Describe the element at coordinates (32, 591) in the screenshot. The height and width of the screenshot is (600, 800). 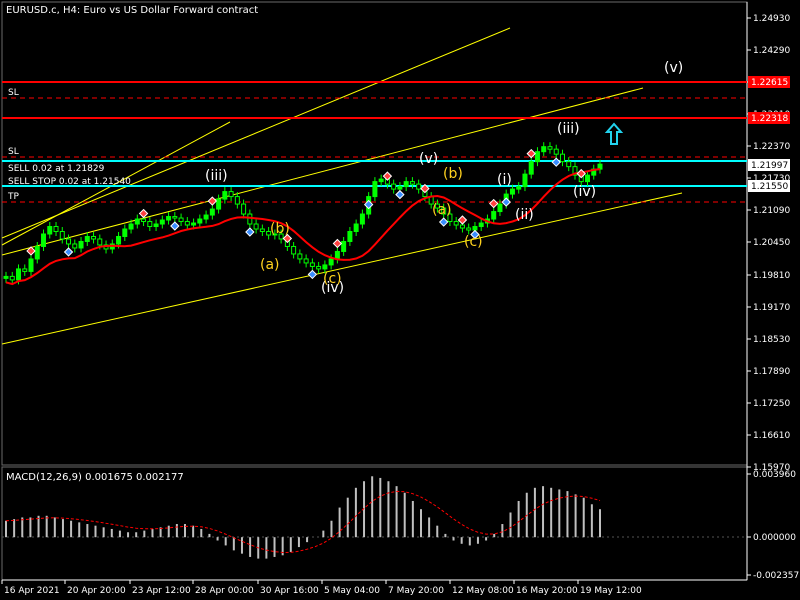
I see `time-tick-label: 16 Apr 2021` at that location.